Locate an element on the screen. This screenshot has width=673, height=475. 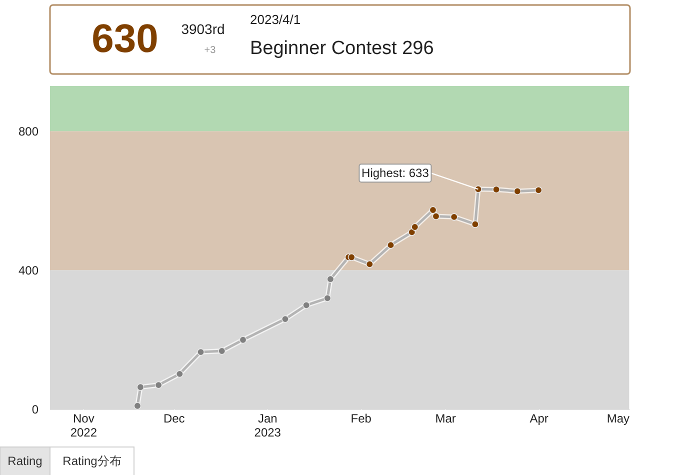
x-tick-label: Apr is located at coordinates (539, 419).